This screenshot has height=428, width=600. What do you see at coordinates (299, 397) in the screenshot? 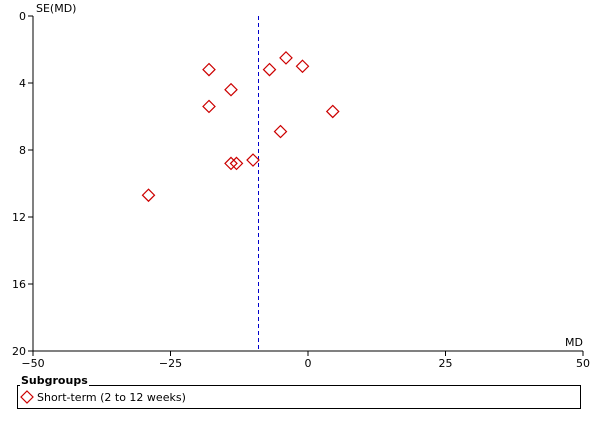
I see `legend-box` at bounding box center [299, 397].